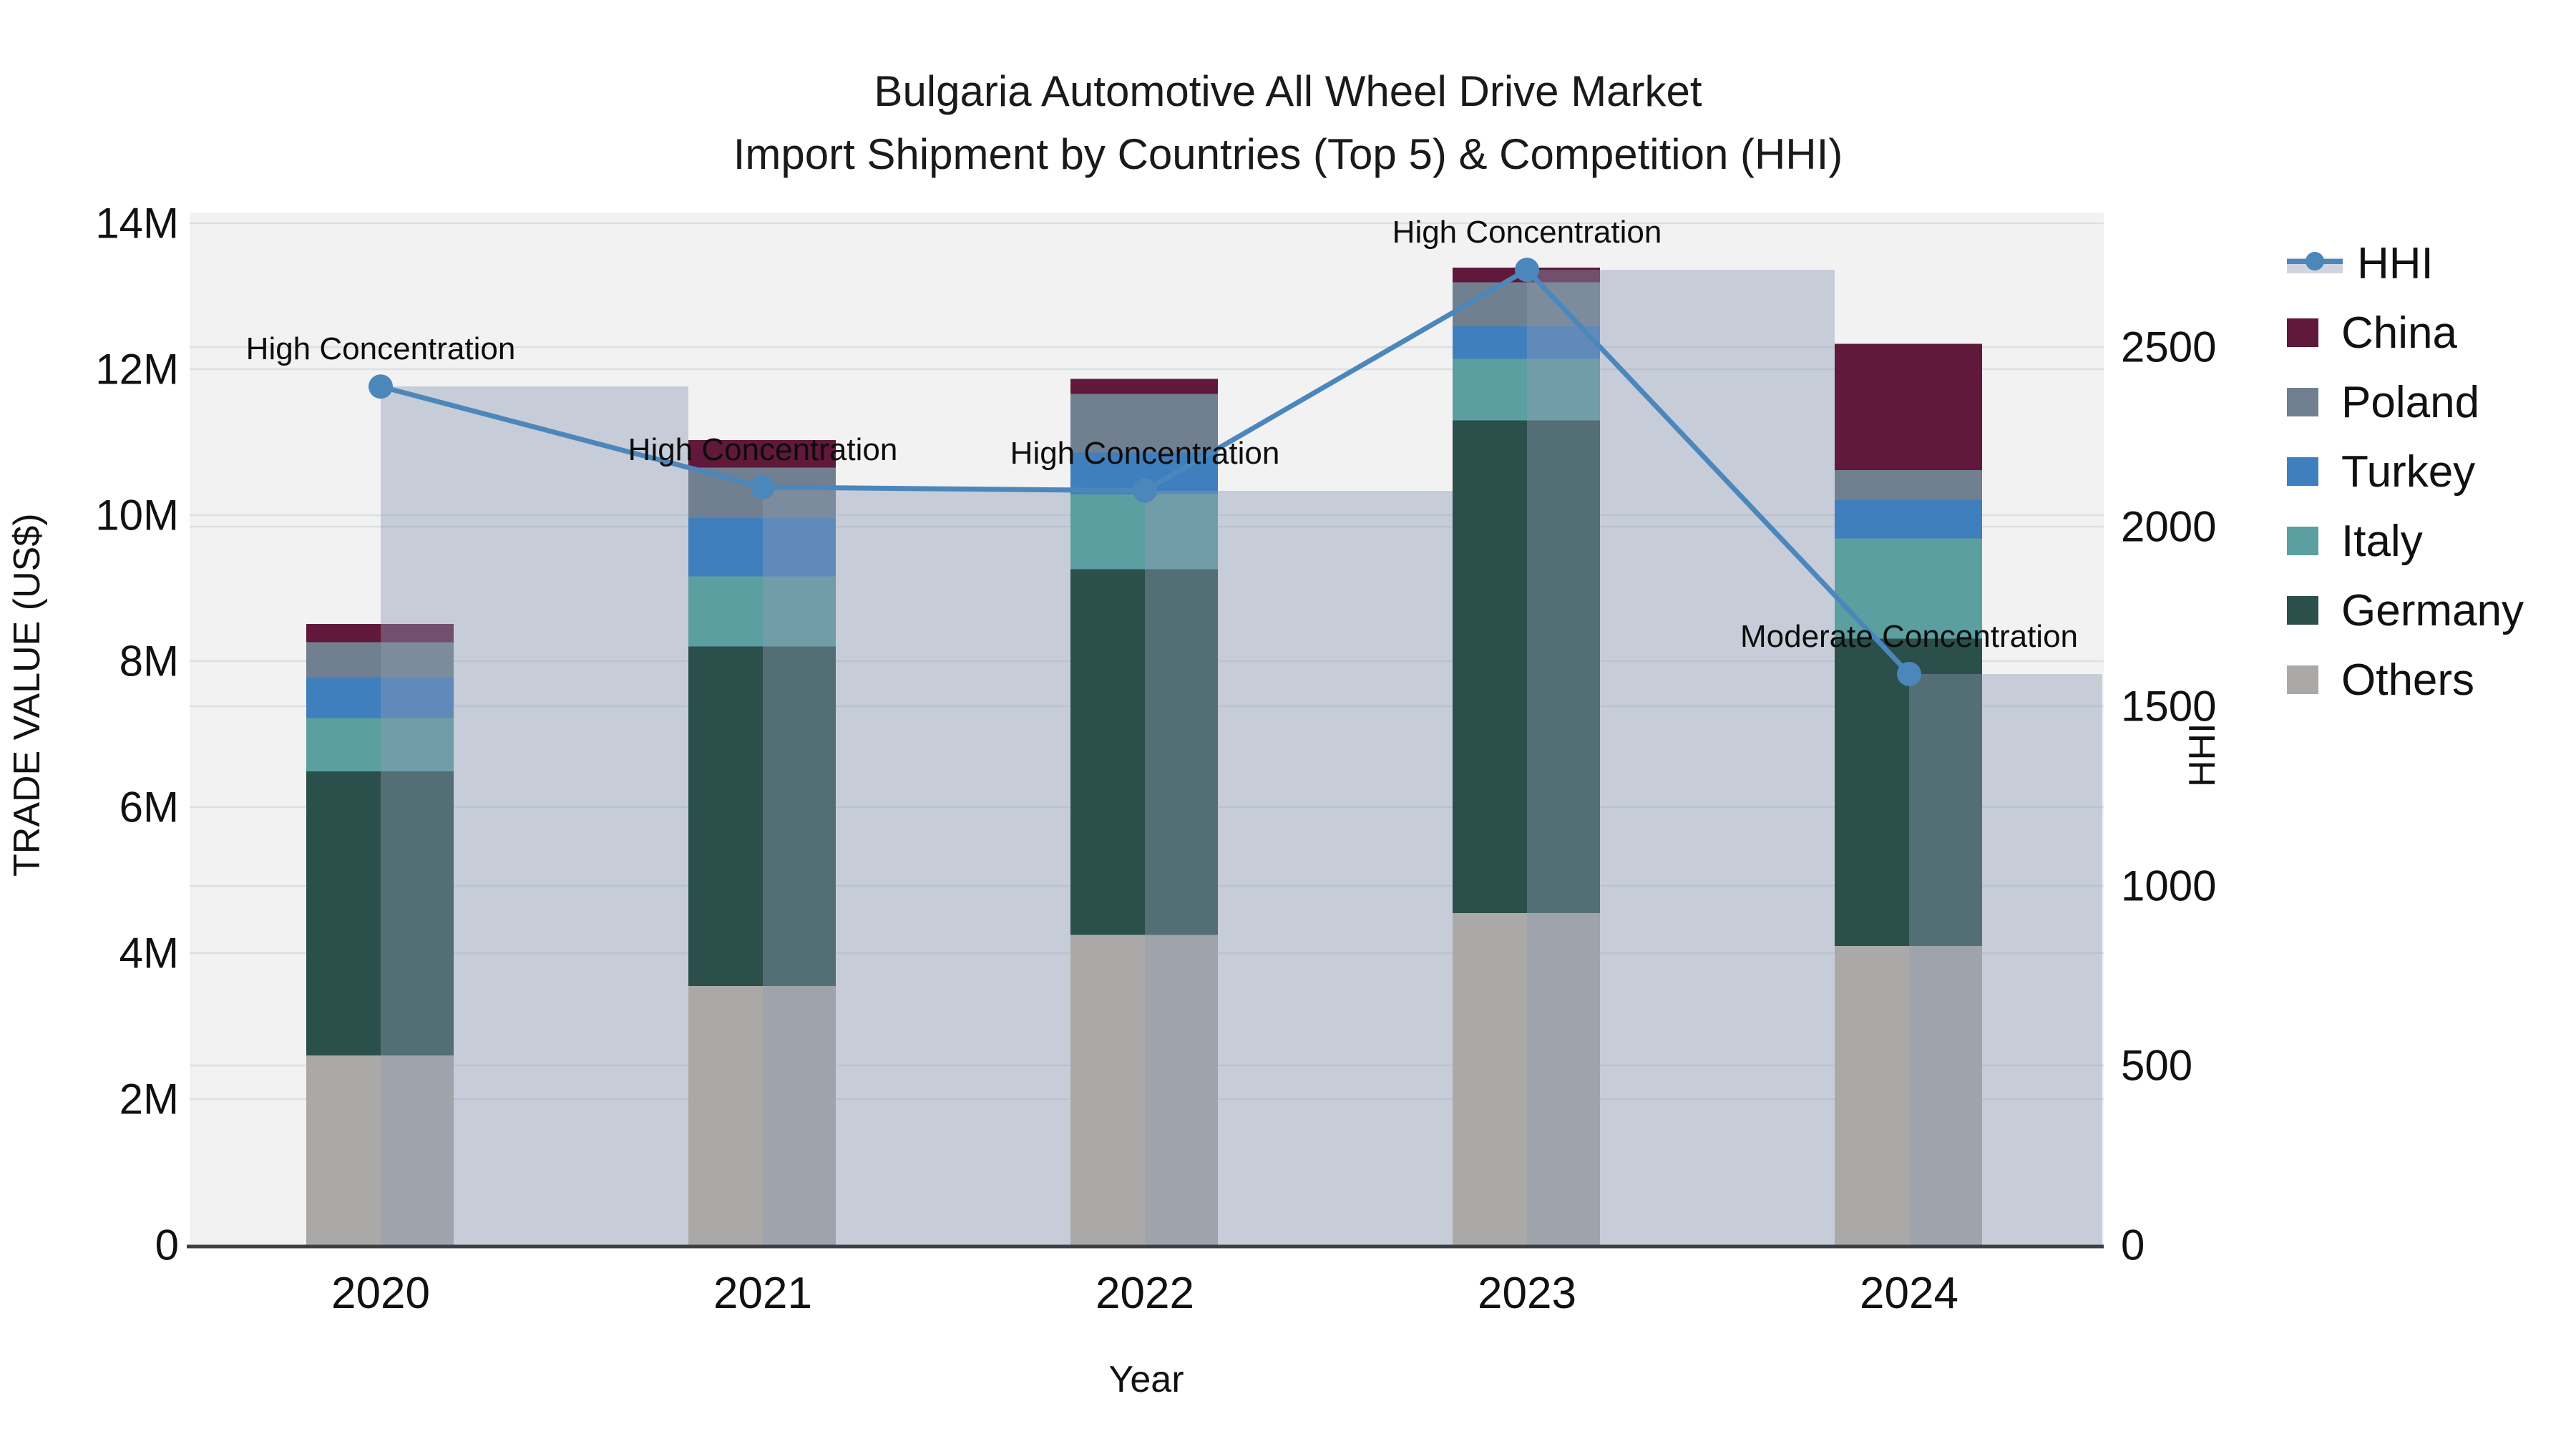 This screenshot has height=1449, width=2576. Describe the element at coordinates (1299, 867) in the screenshot. I see `hhi-bar-2022` at that location.